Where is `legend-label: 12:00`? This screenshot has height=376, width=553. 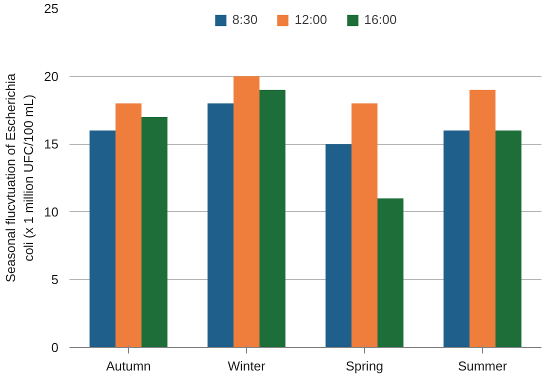
legend-label: 12:00 is located at coordinates (311, 19).